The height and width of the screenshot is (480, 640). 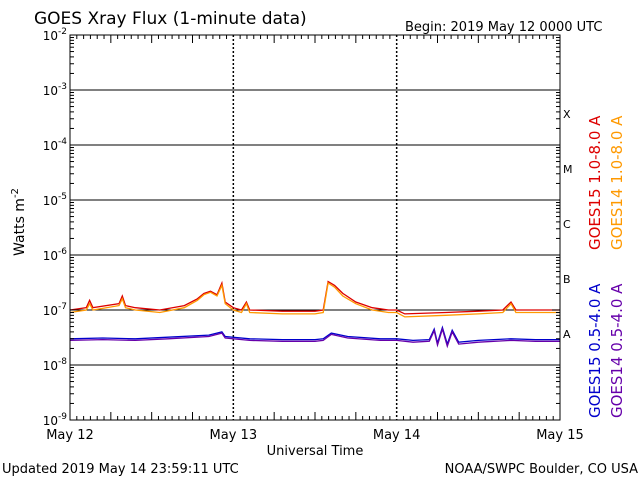 What do you see at coordinates (55, 145) in the screenshot?
I see `y-tick-label: 10⁻⁴` at bounding box center [55, 145].